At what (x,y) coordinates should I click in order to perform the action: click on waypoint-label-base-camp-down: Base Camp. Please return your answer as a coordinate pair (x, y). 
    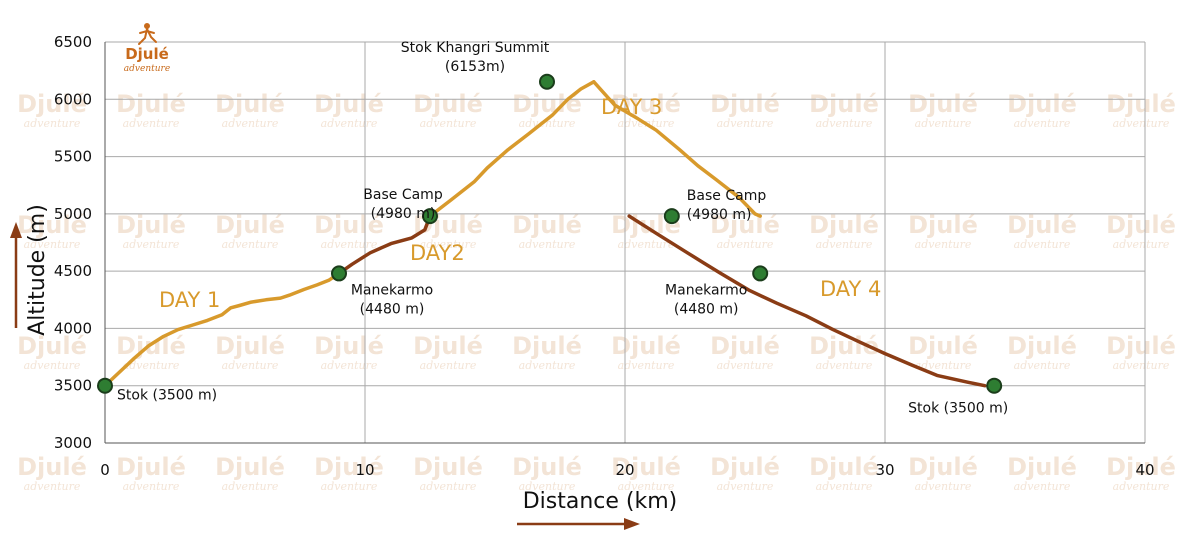
    Looking at the image, I should click on (727, 196).